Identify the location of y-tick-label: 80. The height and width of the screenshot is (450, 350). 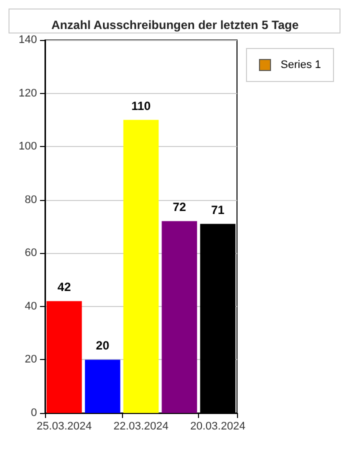
(30, 200).